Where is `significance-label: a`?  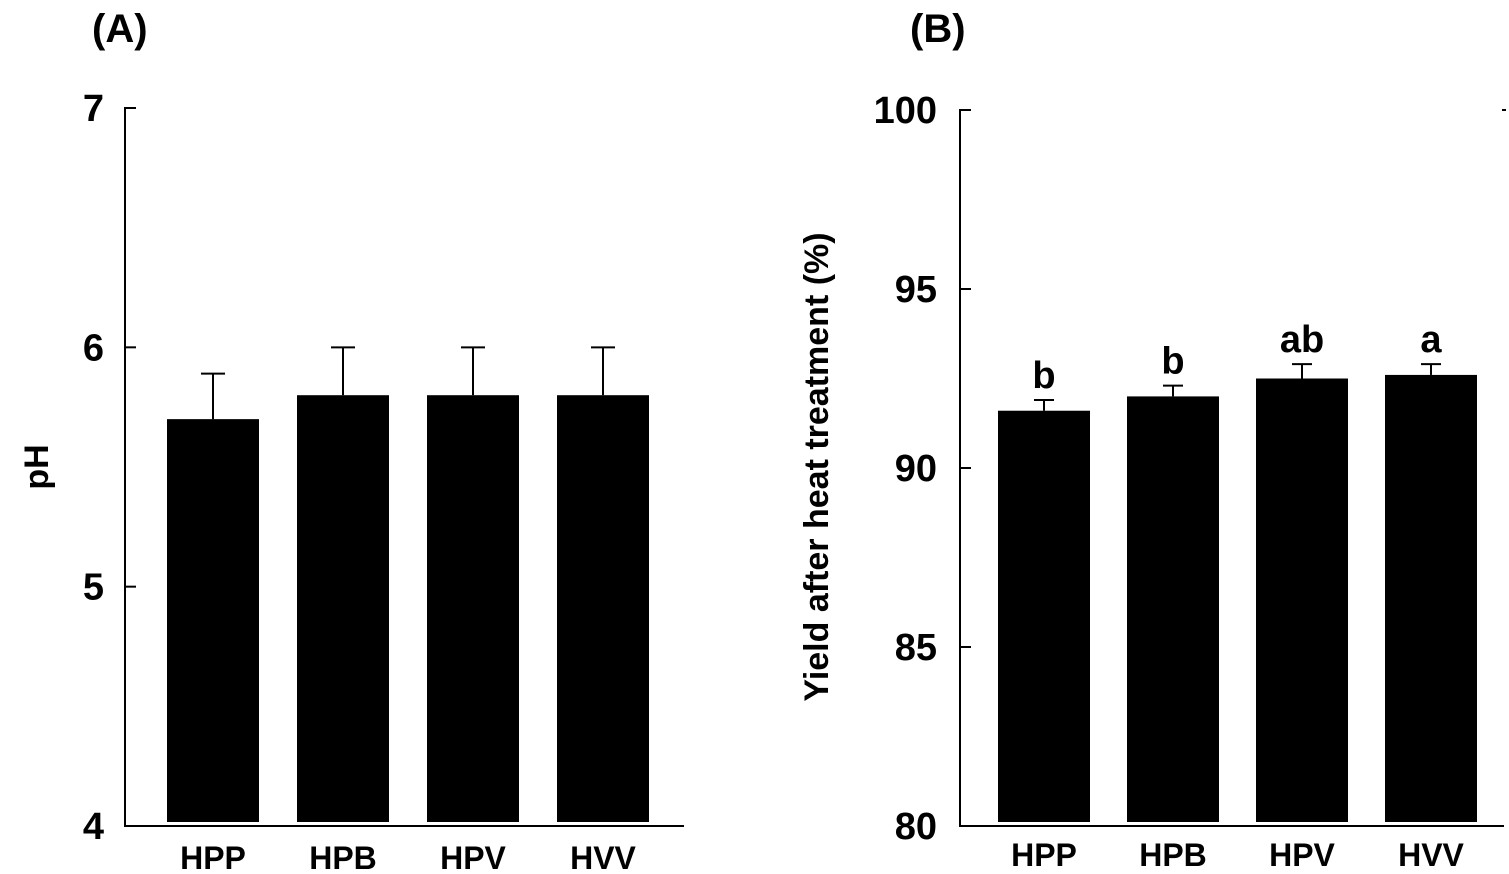
significance-label: a is located at coordinates (1431, 340).